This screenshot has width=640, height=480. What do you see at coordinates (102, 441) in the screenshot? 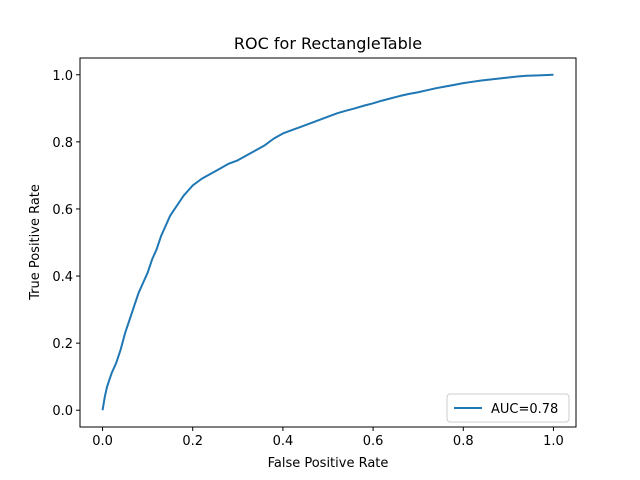
I see `x-tick-label: 0.0` at bounding box center [102, 441].